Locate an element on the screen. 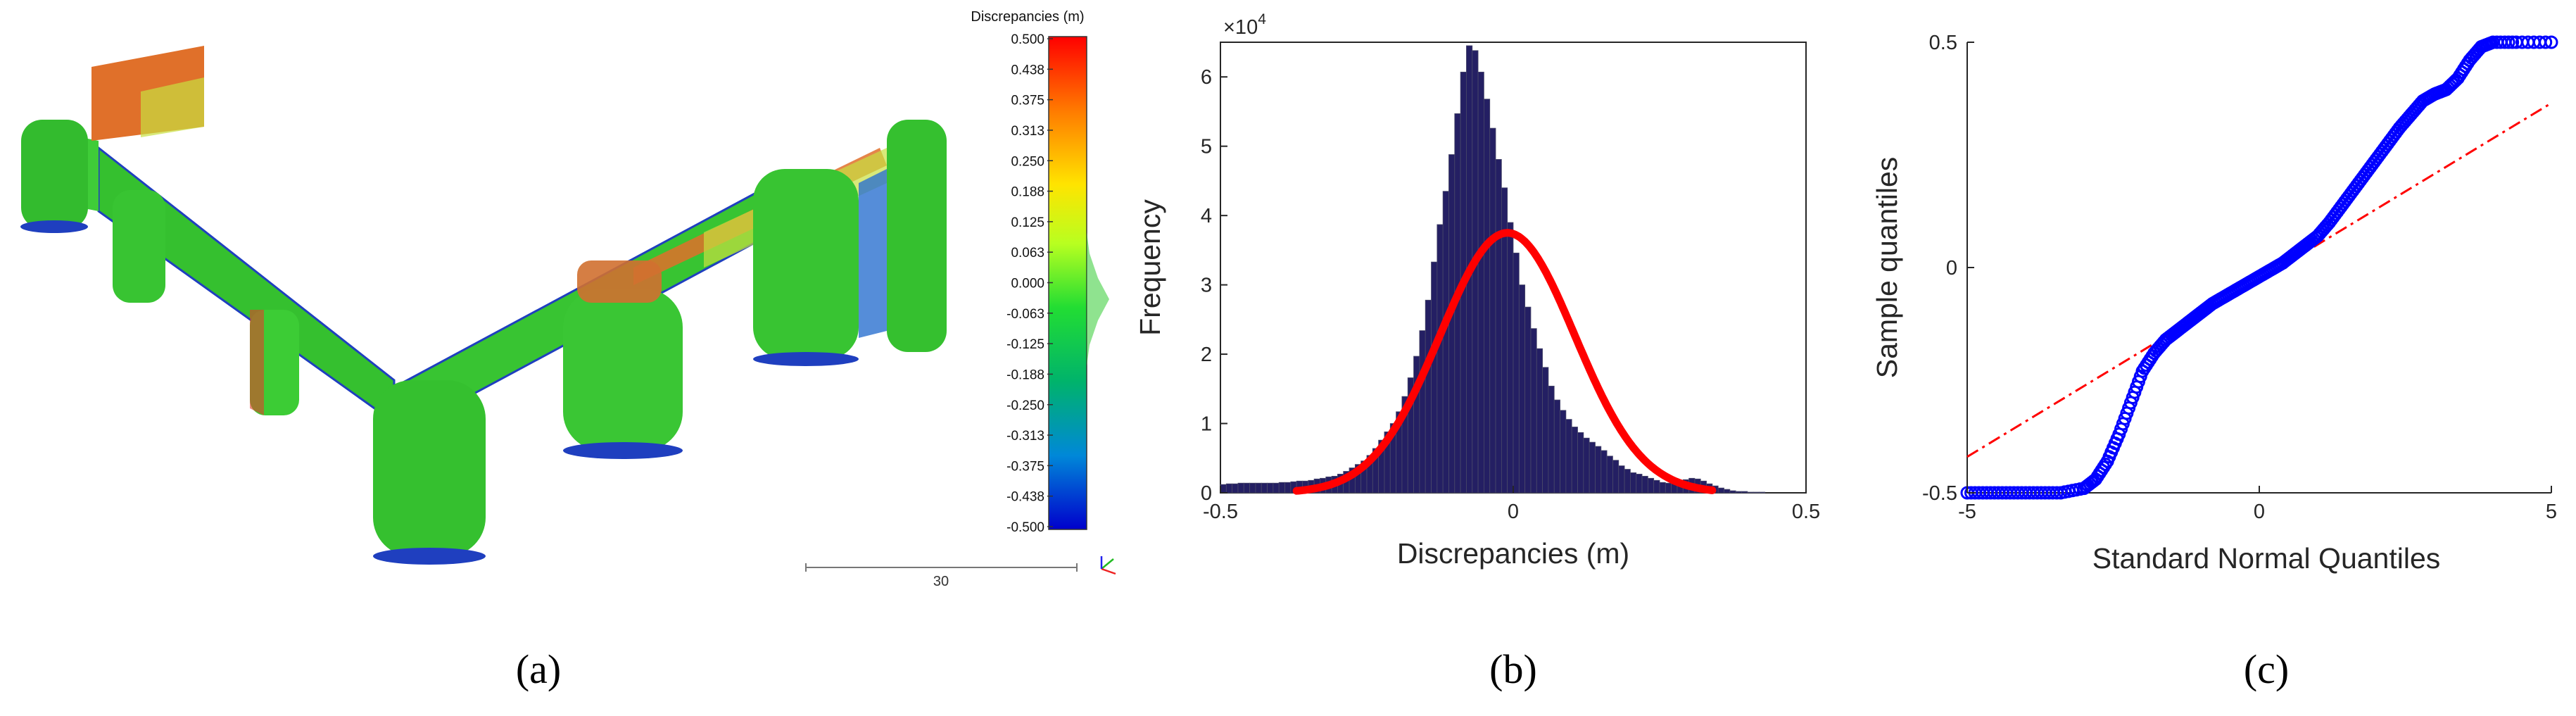  third-tower-edge is located at coordinates (257, 362).